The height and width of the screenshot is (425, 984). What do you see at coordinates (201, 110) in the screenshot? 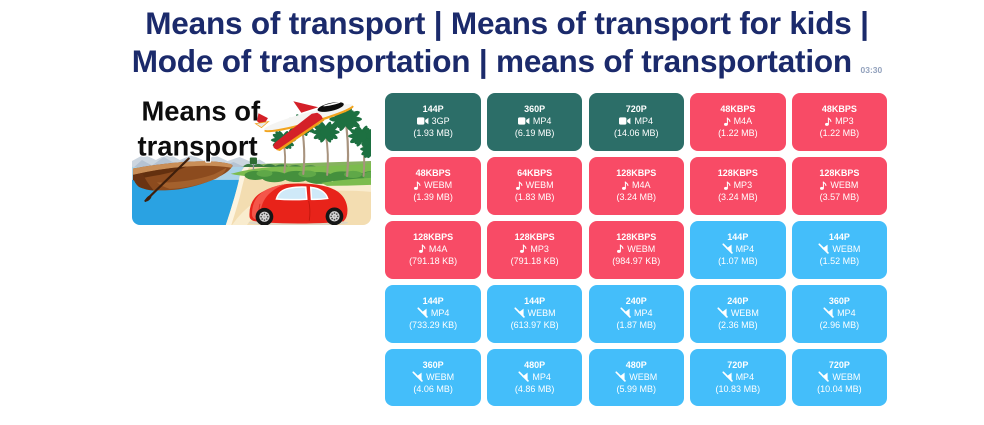
I see `svg-text: Means of` at bounding box center [201, 110].